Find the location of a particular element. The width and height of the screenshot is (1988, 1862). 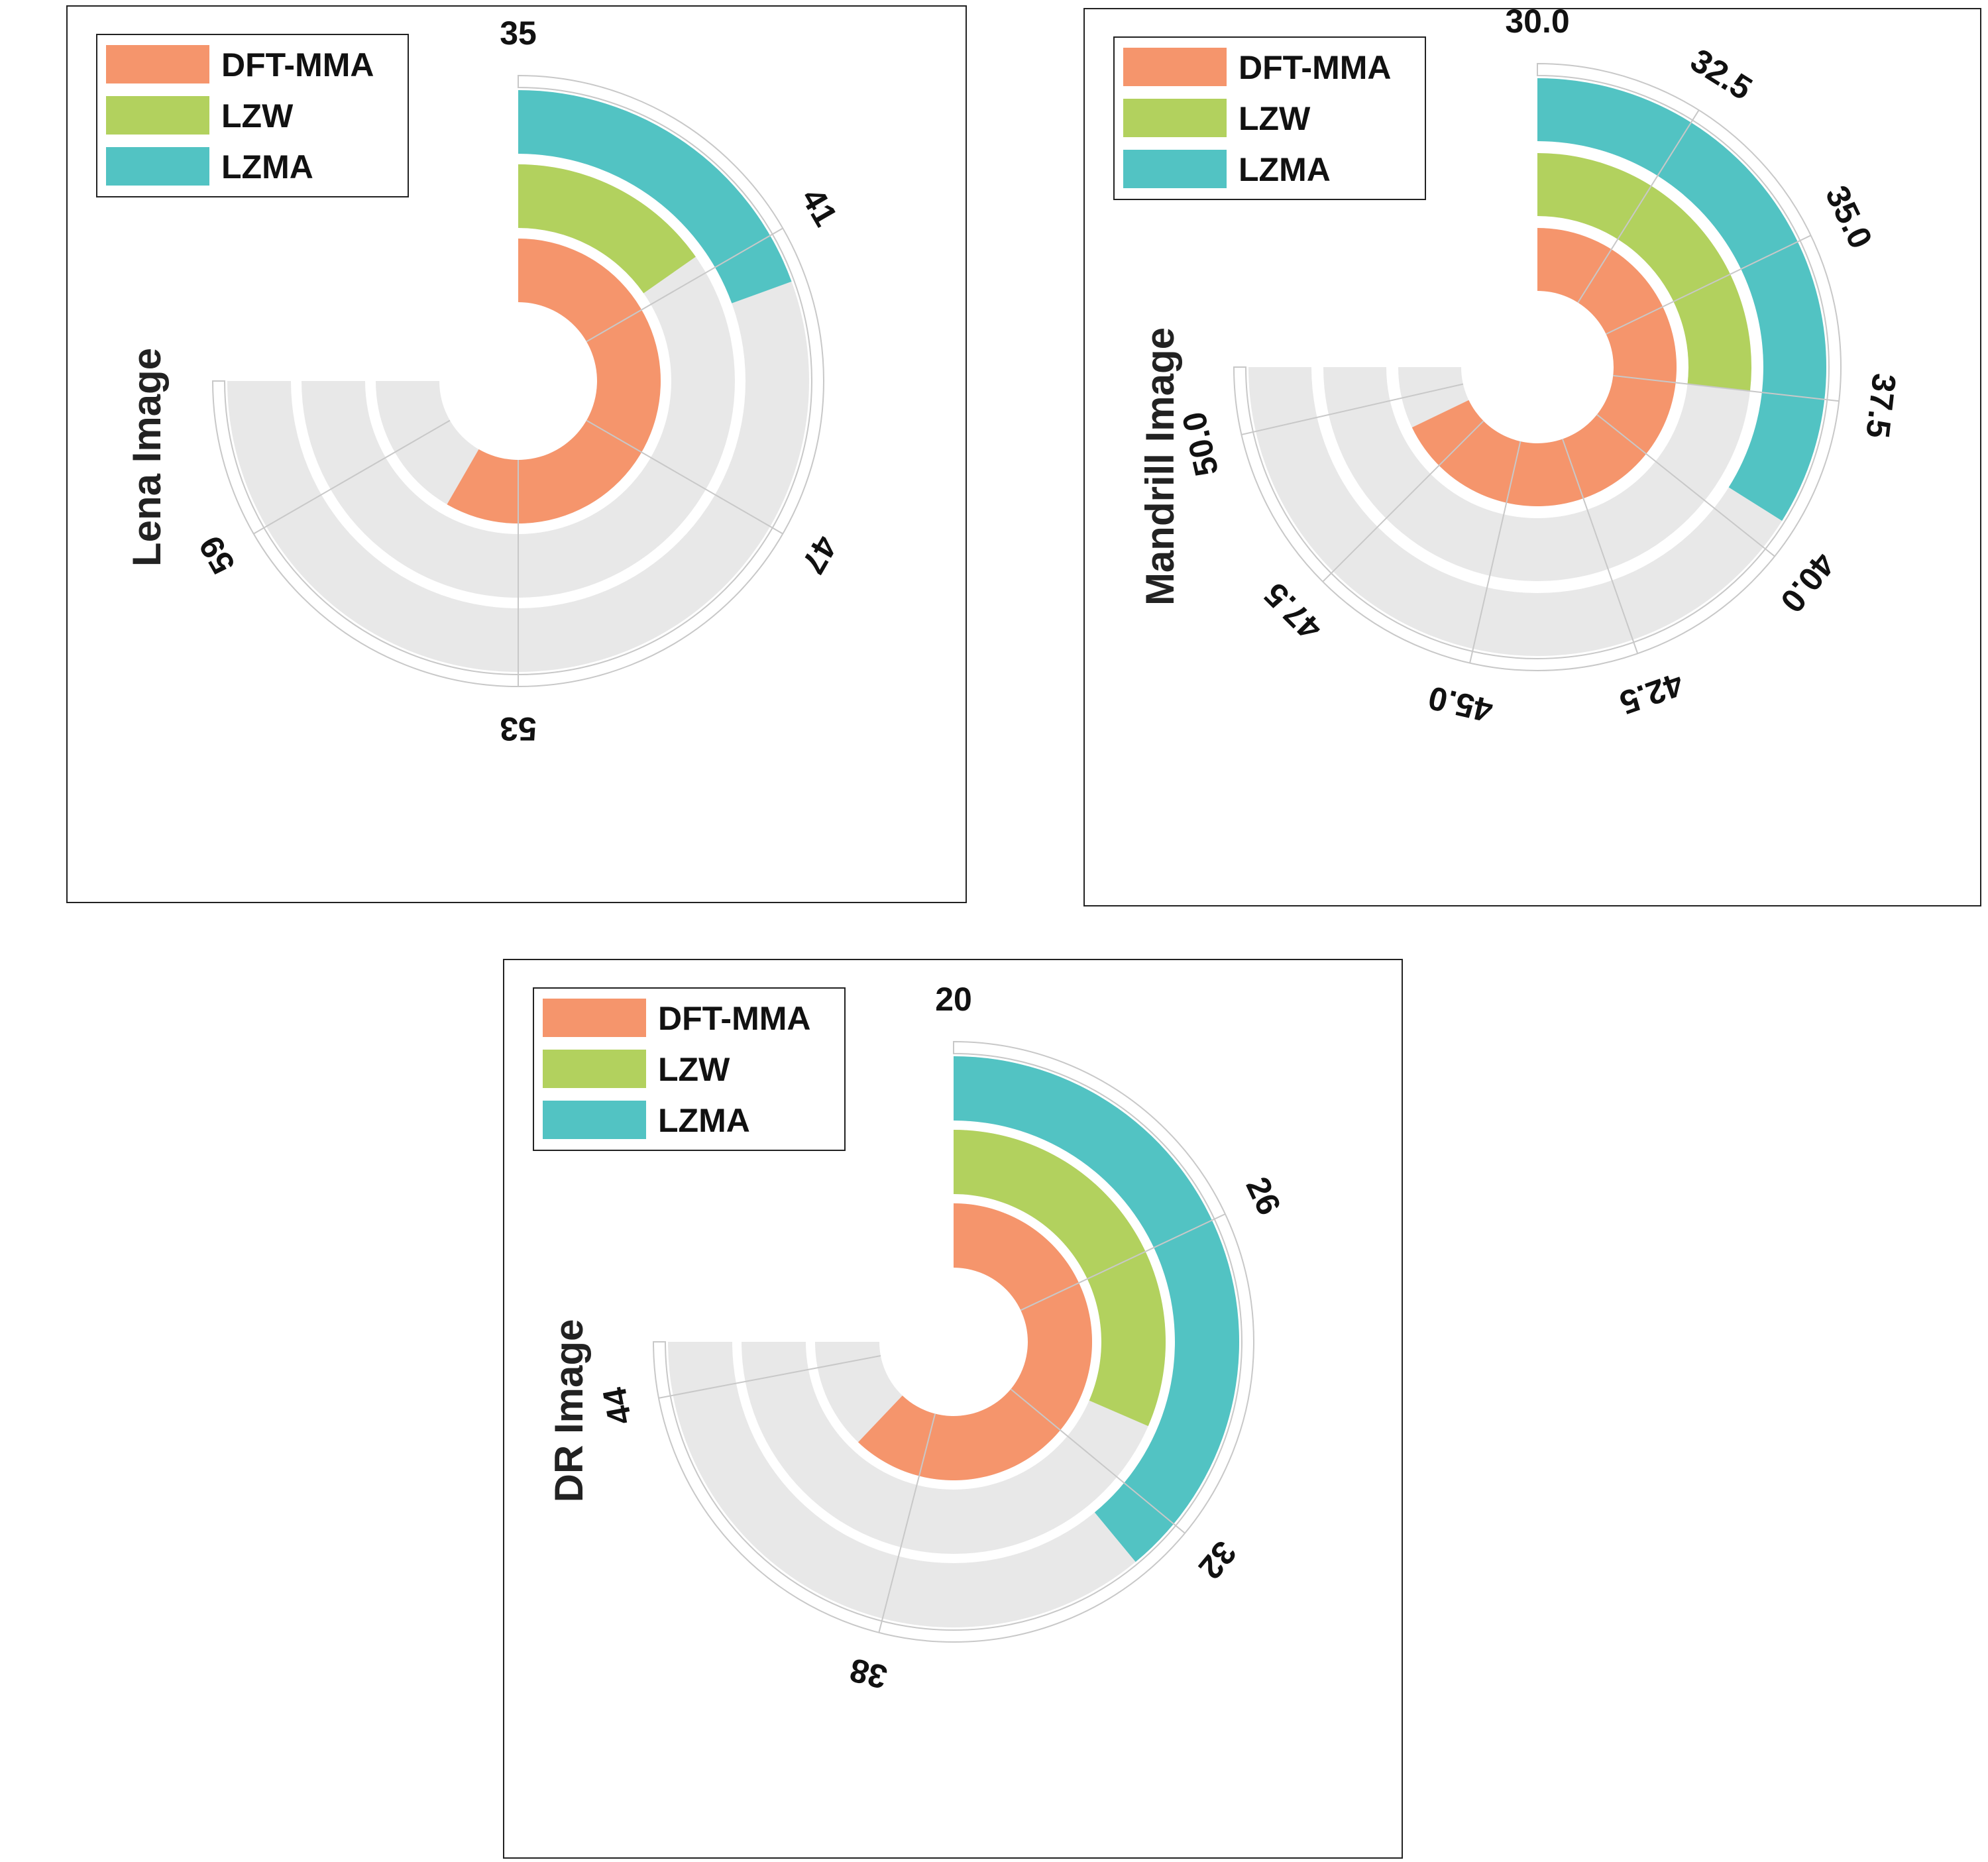

lena-bar-lzw is located at coordinates (607, 229).